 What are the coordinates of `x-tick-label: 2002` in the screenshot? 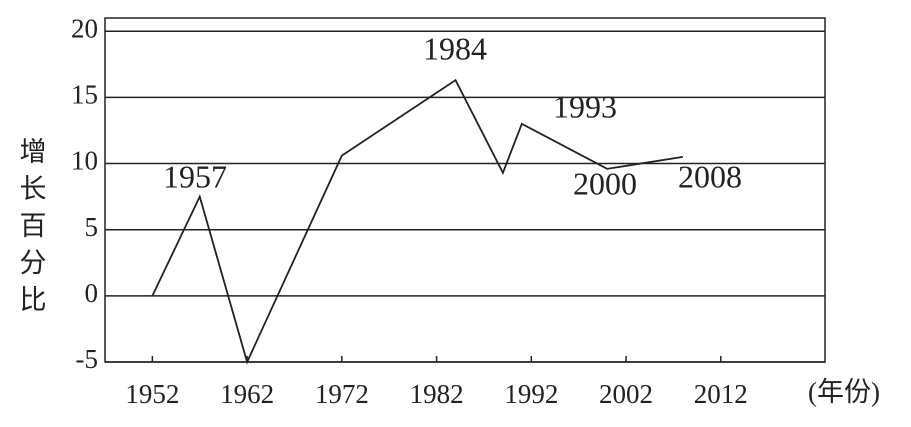 It's located at (626, 394).